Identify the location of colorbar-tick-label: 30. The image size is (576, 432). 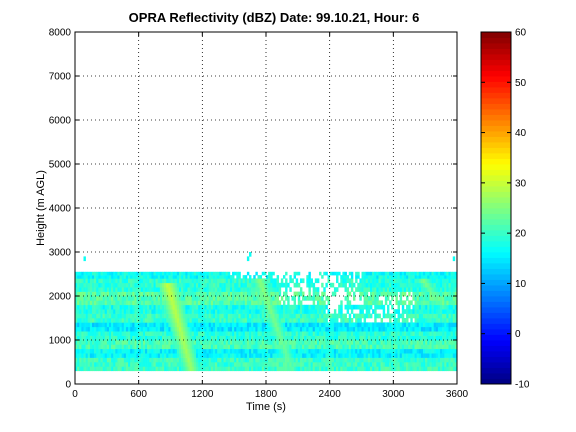
(521, 183).